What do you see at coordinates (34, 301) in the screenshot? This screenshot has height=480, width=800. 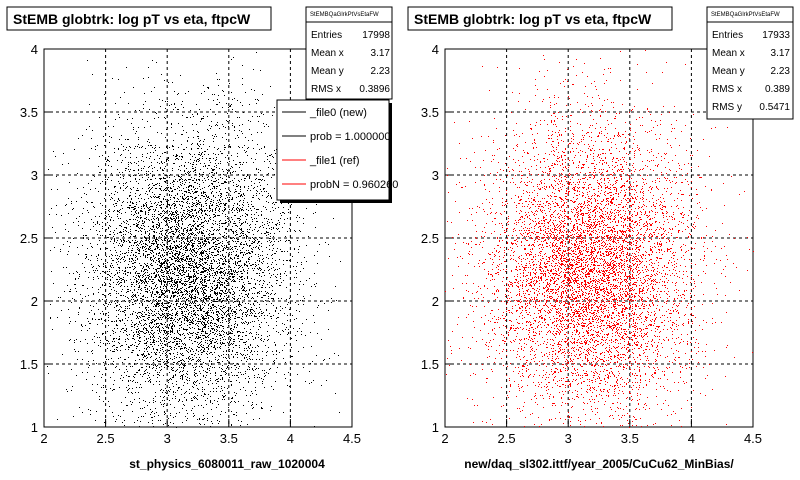 I see `left-y-tick-label: 2` at bounding box center [34, 301].